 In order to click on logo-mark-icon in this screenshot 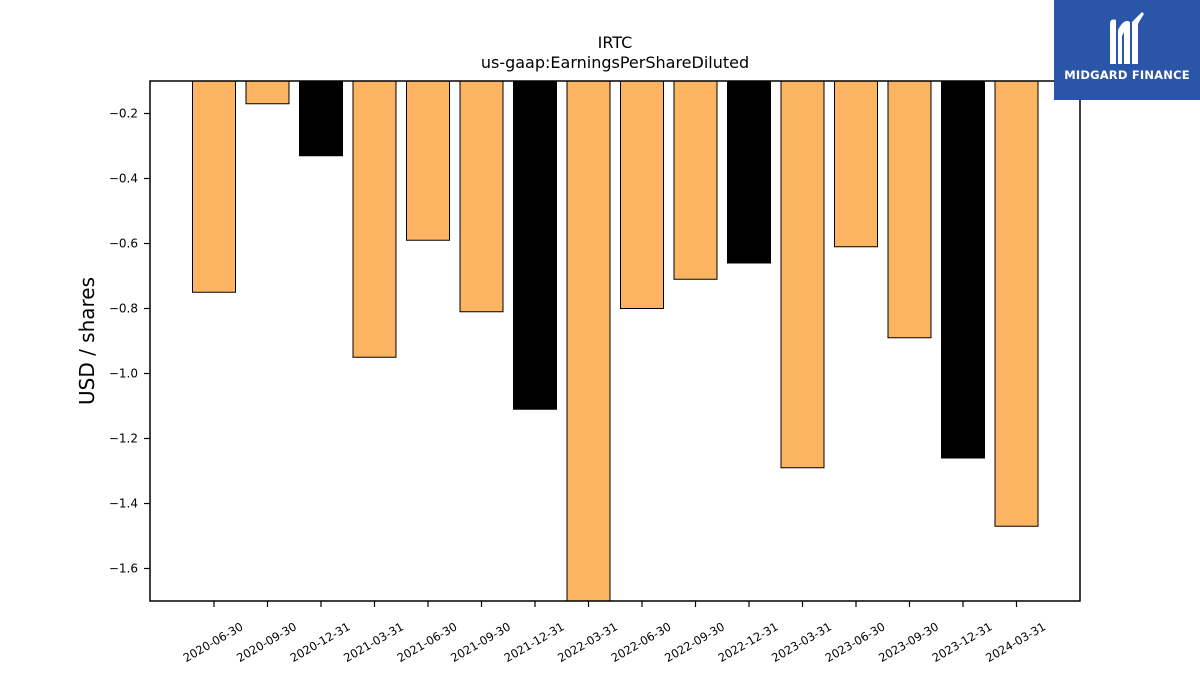, I will do `click(1127, 38)`.